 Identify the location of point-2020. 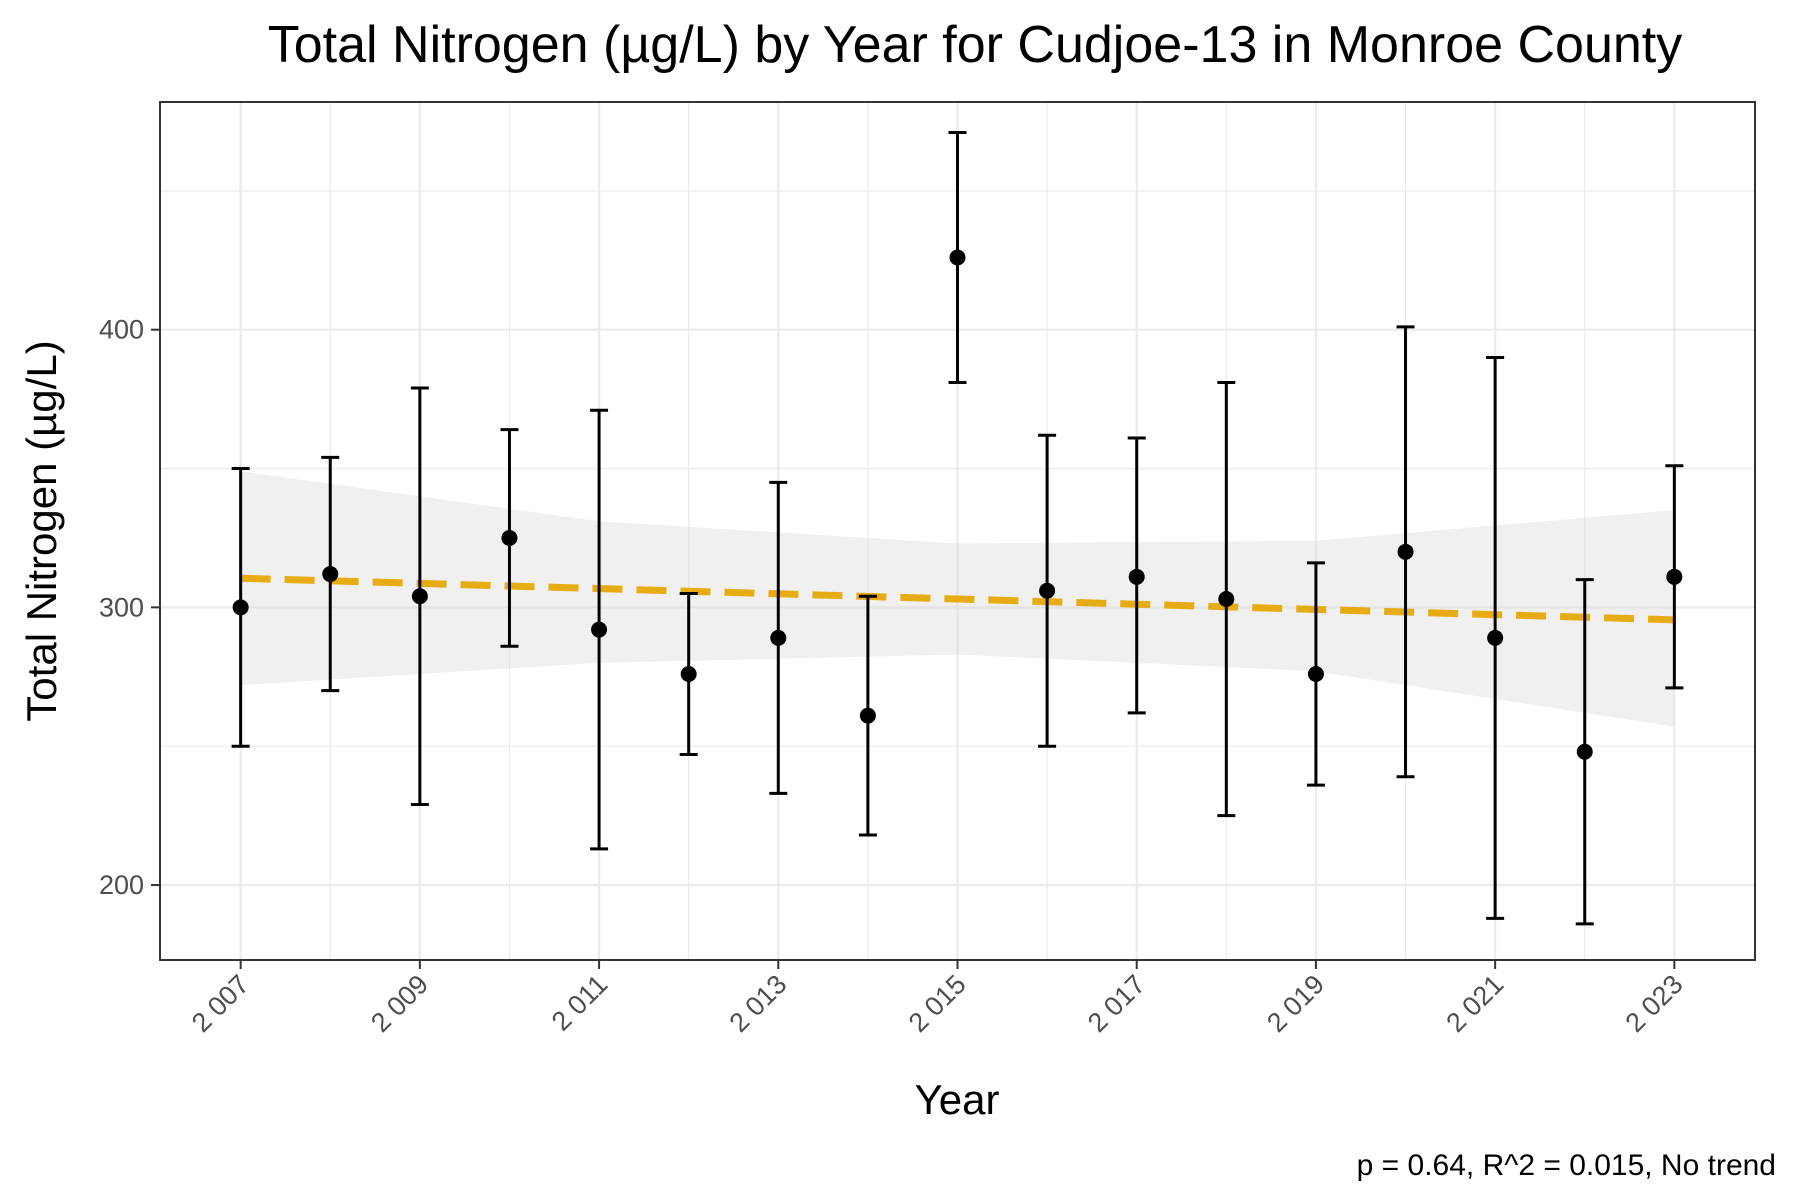
(1405, 551).